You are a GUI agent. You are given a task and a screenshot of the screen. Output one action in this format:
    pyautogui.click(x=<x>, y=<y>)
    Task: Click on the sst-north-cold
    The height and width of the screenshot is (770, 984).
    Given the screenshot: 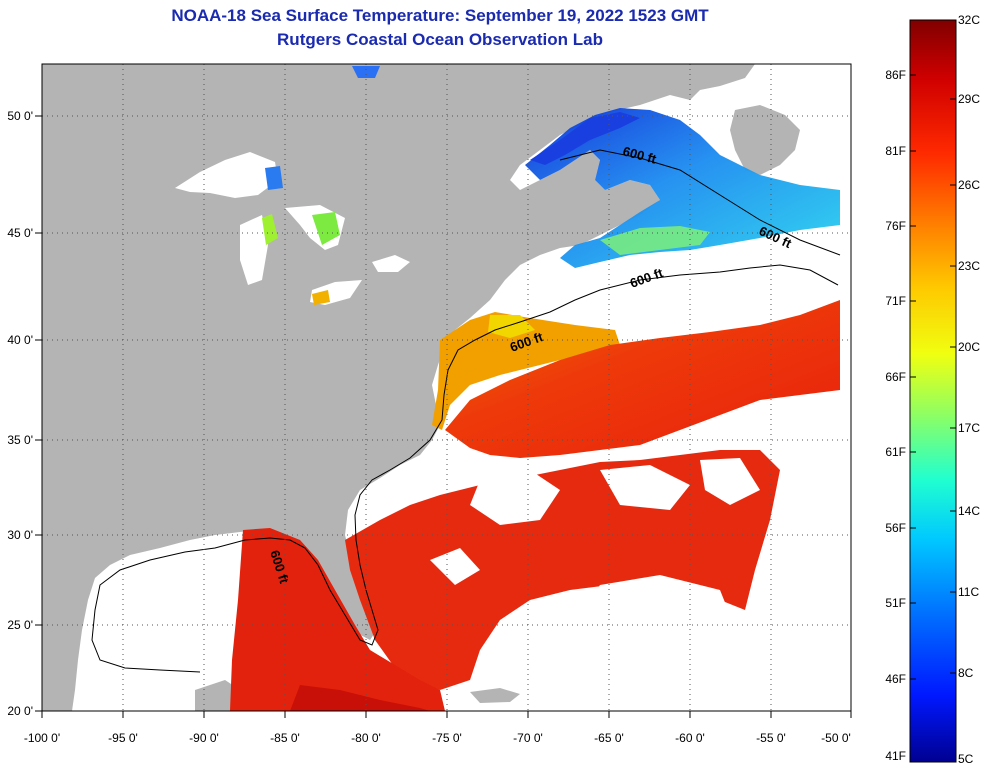 What is the action you would take?
    pyautogui.click(x=682, y=188)
    